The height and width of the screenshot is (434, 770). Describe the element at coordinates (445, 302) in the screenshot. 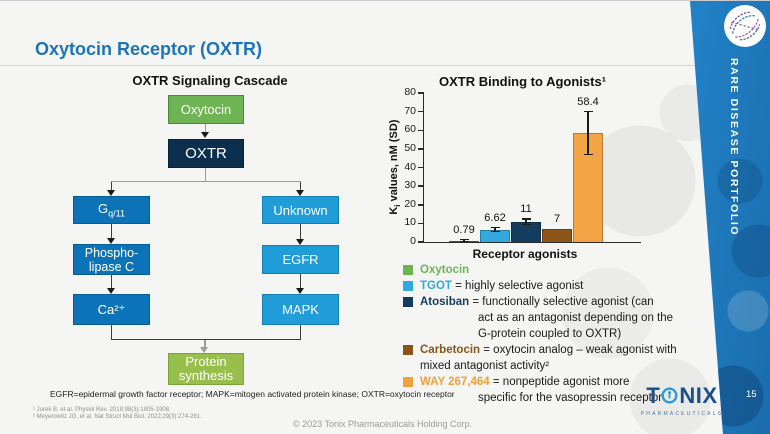

I see `legend-name: Atosiban` at that location.